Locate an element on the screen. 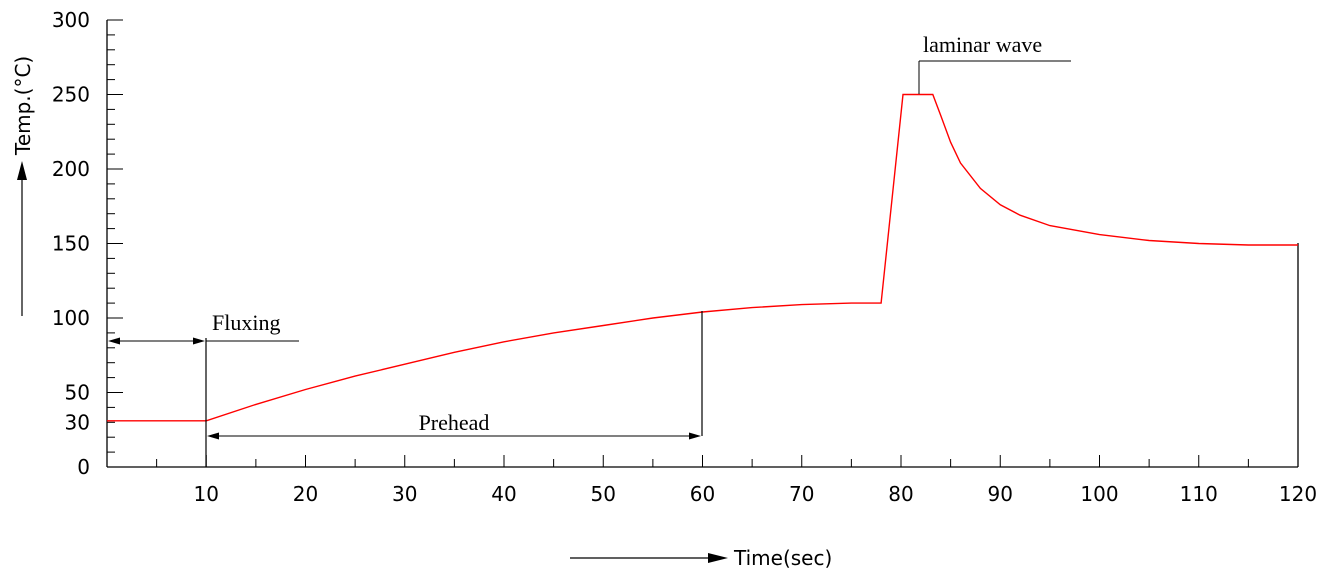 The height and width of the screenshot is (569, 1335). fluxing-arrow-left is located at coordinates (114, 341).